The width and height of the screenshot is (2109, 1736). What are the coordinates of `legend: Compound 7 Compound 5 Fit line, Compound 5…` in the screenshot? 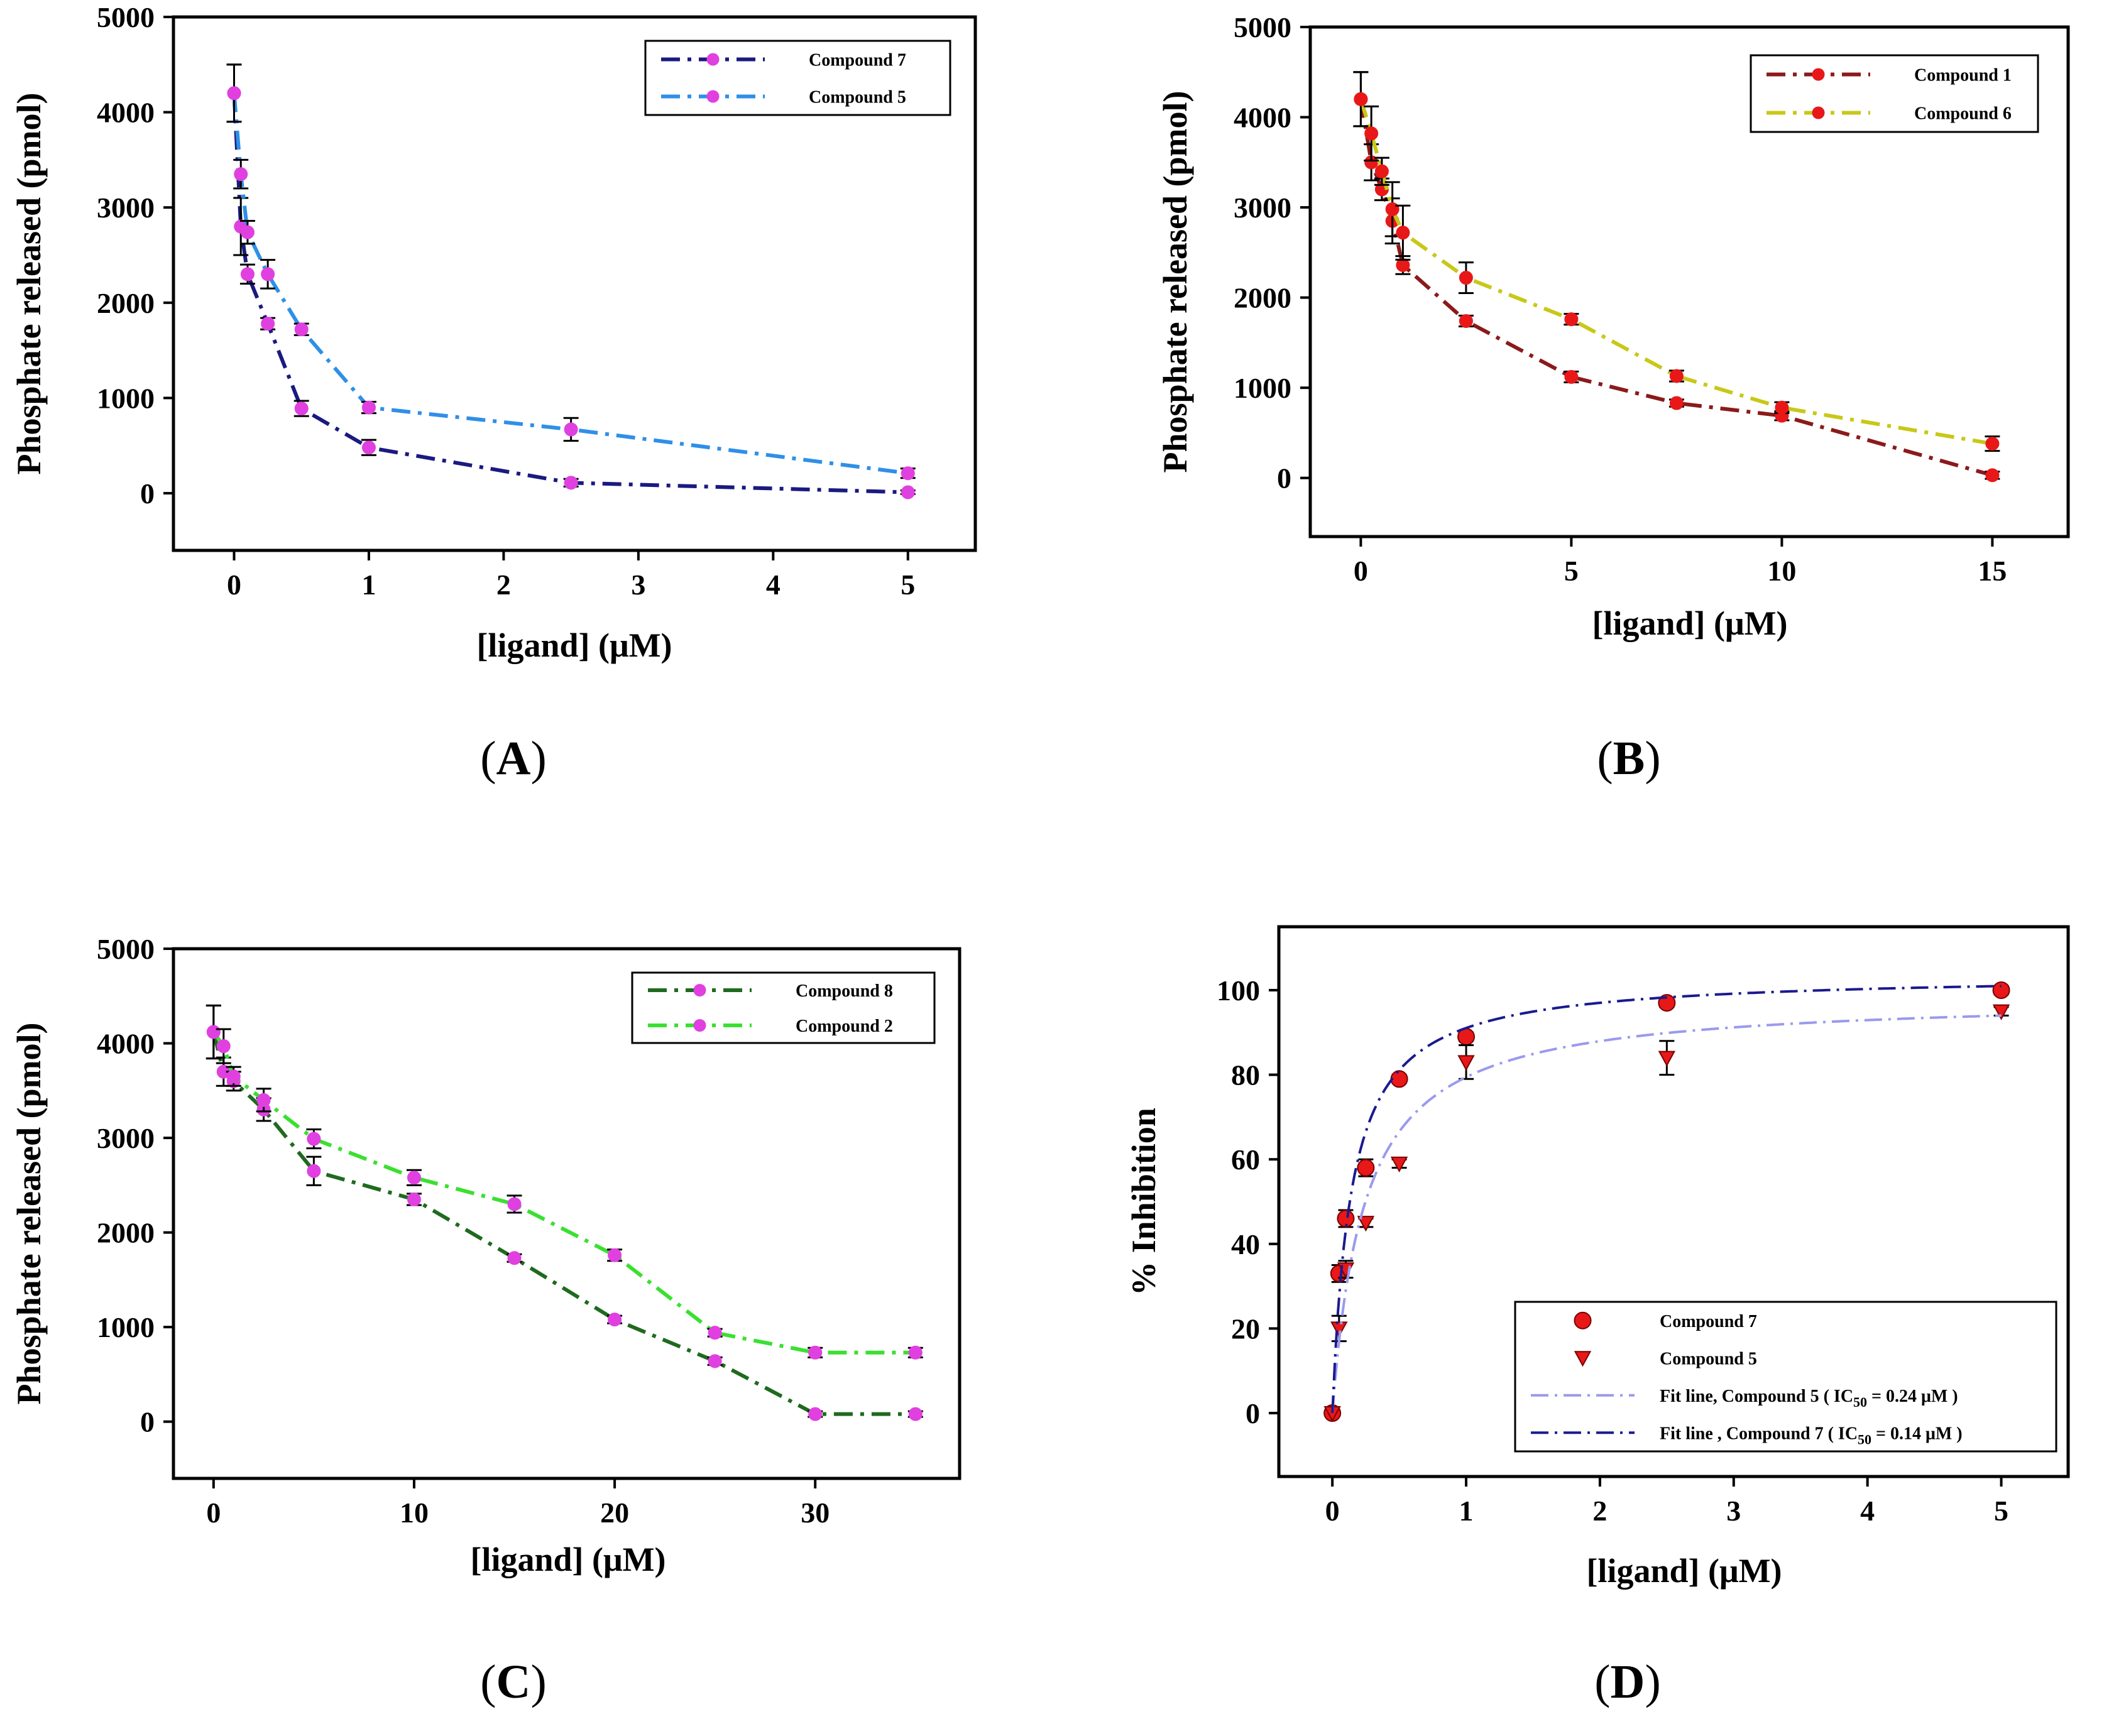 It's located at (1785, 1377).